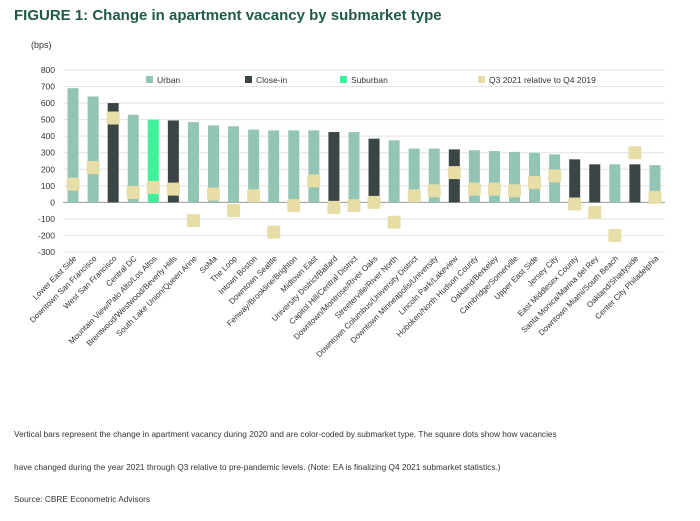 The width and height of the screenshot is (700, 521). Describe the element at coordinates (41, 45) in the screenshot. I see `y-axis-label: (bps)` at that location.